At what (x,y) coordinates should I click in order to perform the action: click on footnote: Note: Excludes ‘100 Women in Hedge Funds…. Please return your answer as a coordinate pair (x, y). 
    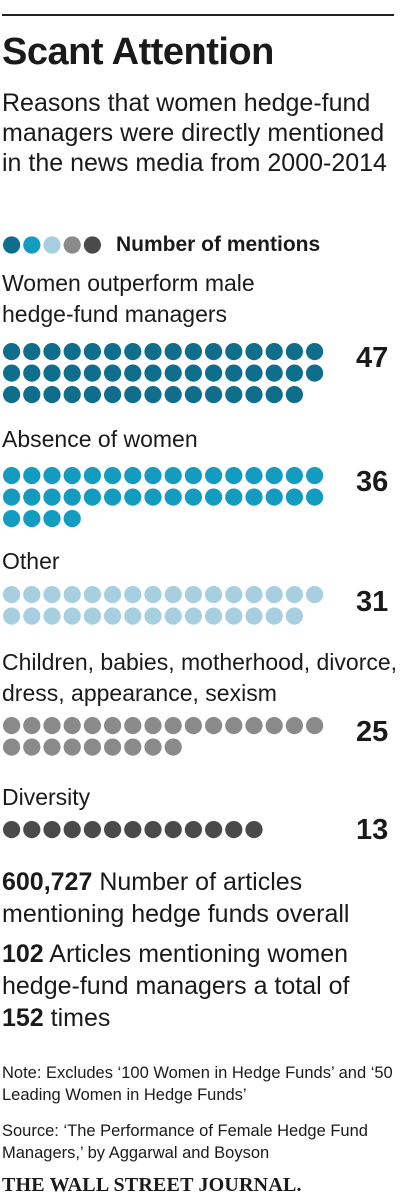
    Looking at the image, I should click on (197, 1084).